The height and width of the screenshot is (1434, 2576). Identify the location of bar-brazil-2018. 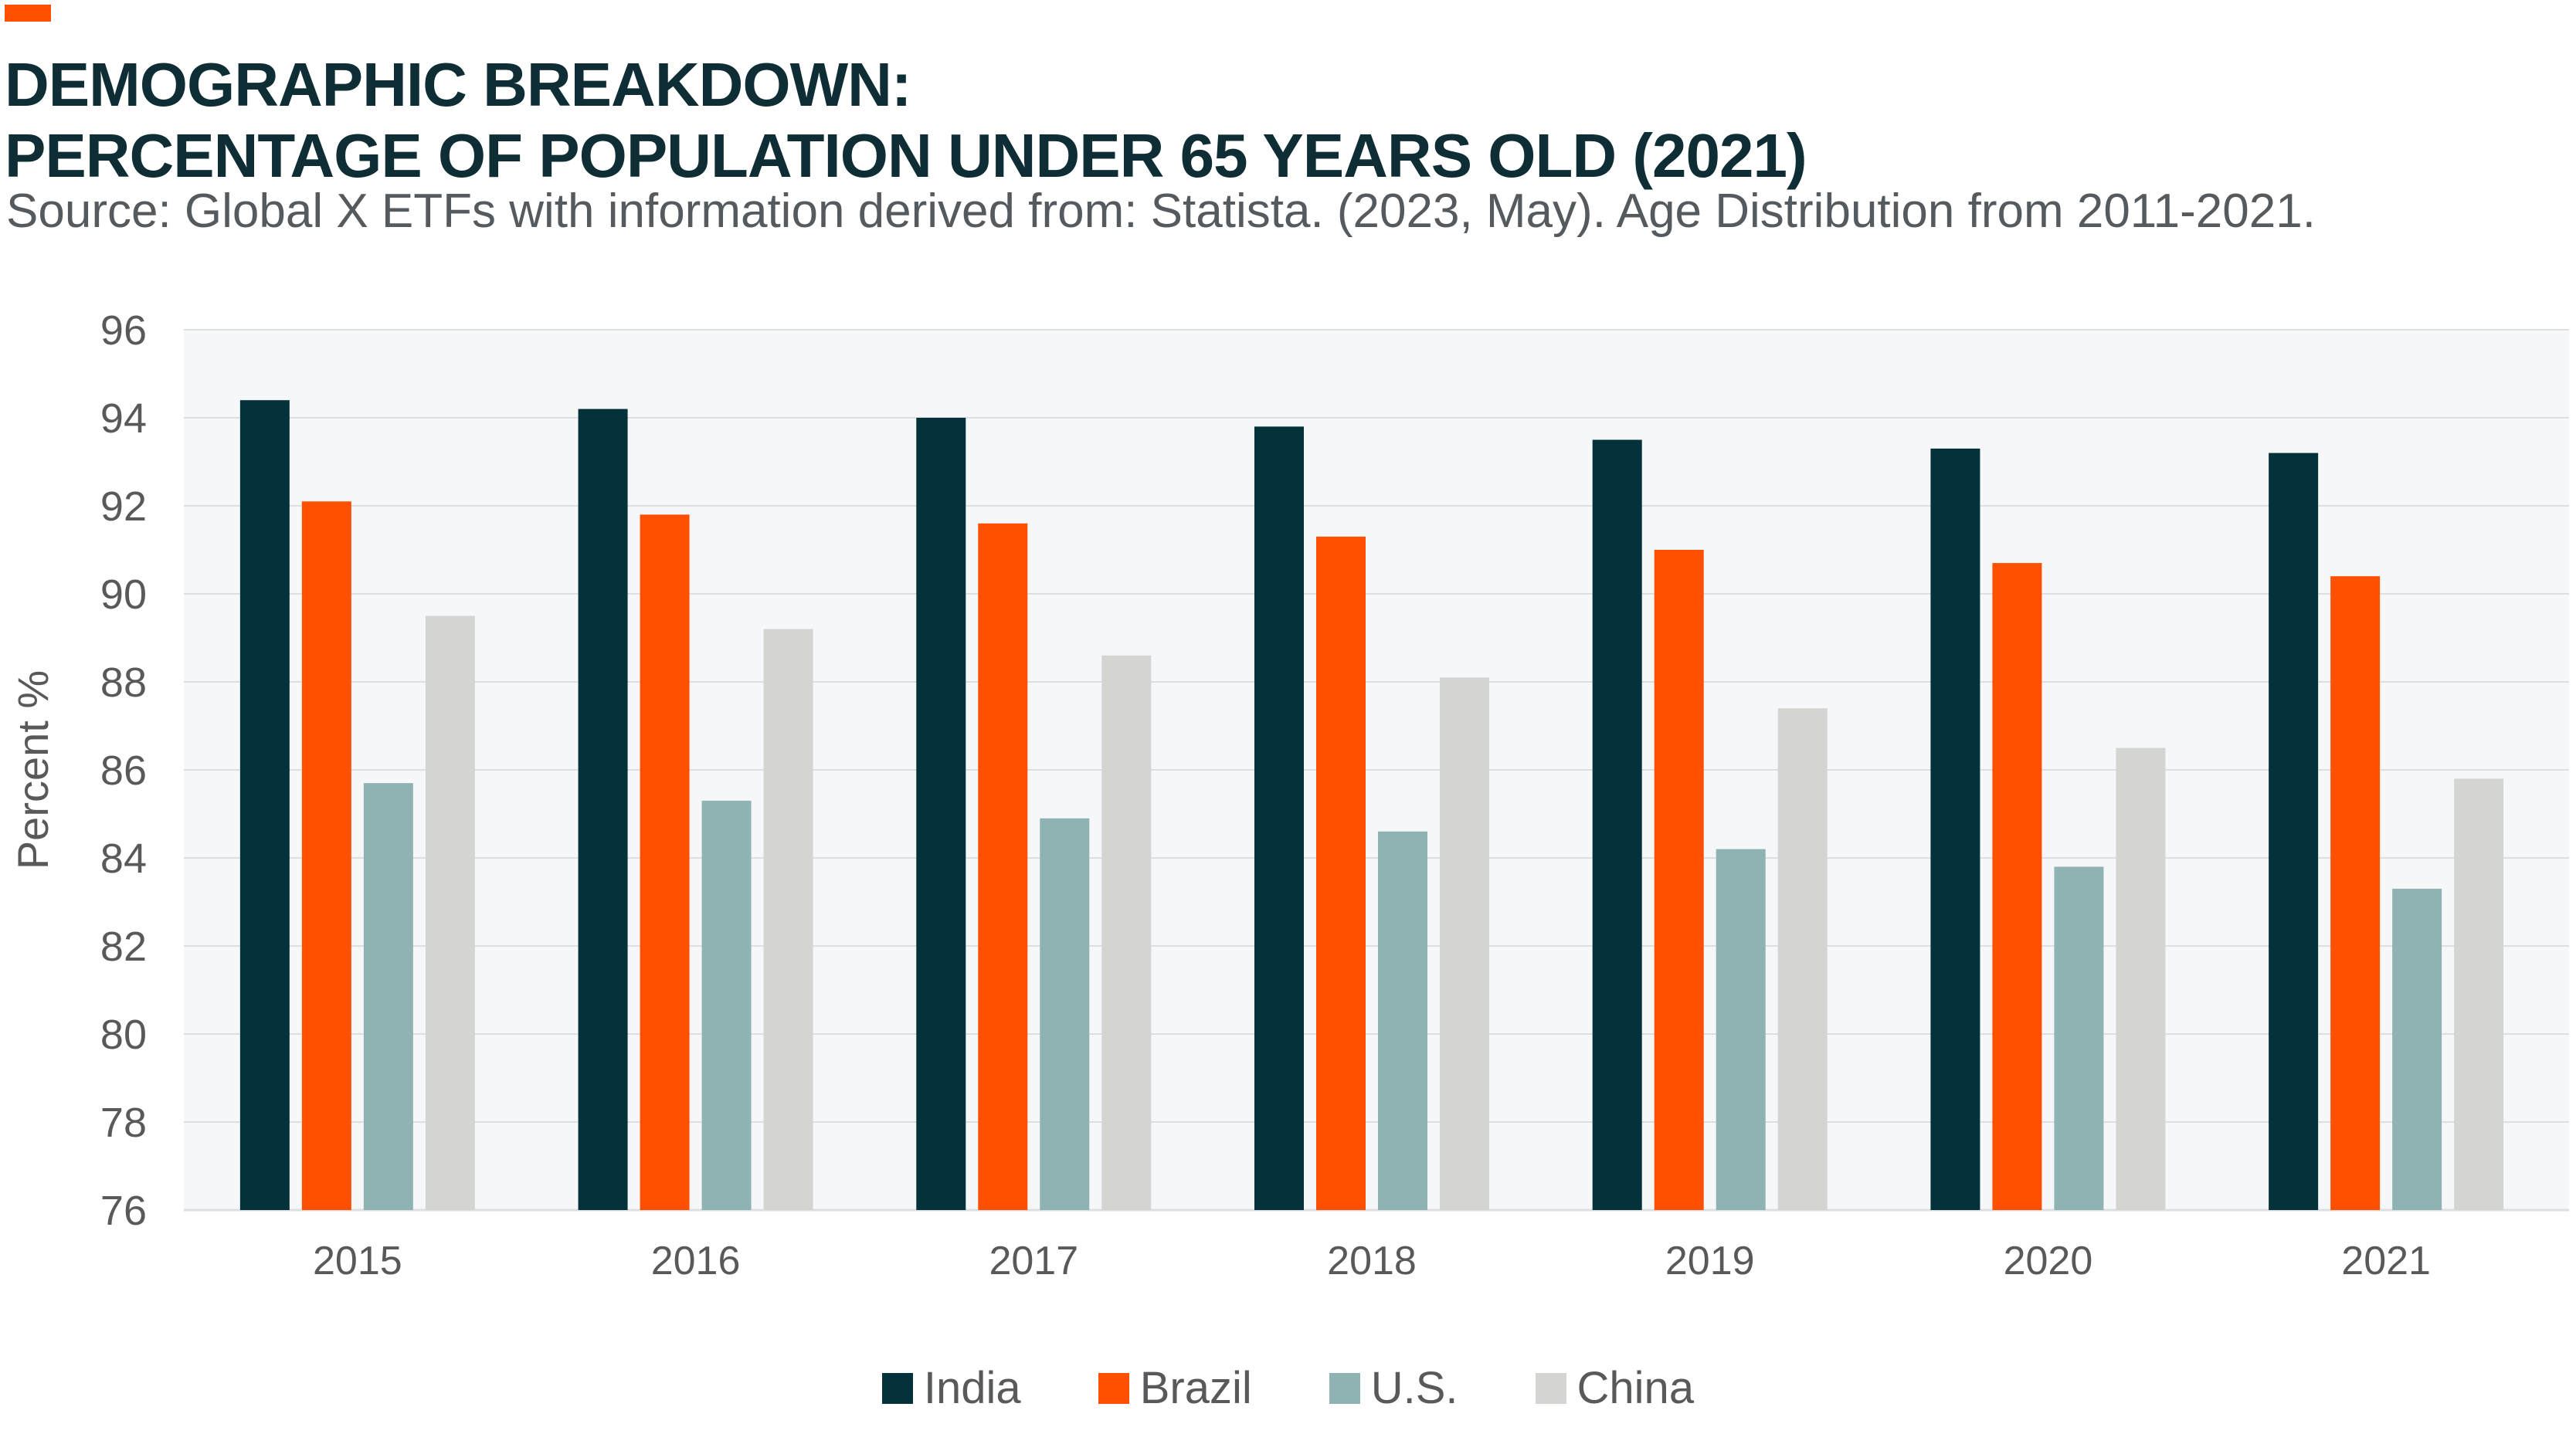
(1341, 873).